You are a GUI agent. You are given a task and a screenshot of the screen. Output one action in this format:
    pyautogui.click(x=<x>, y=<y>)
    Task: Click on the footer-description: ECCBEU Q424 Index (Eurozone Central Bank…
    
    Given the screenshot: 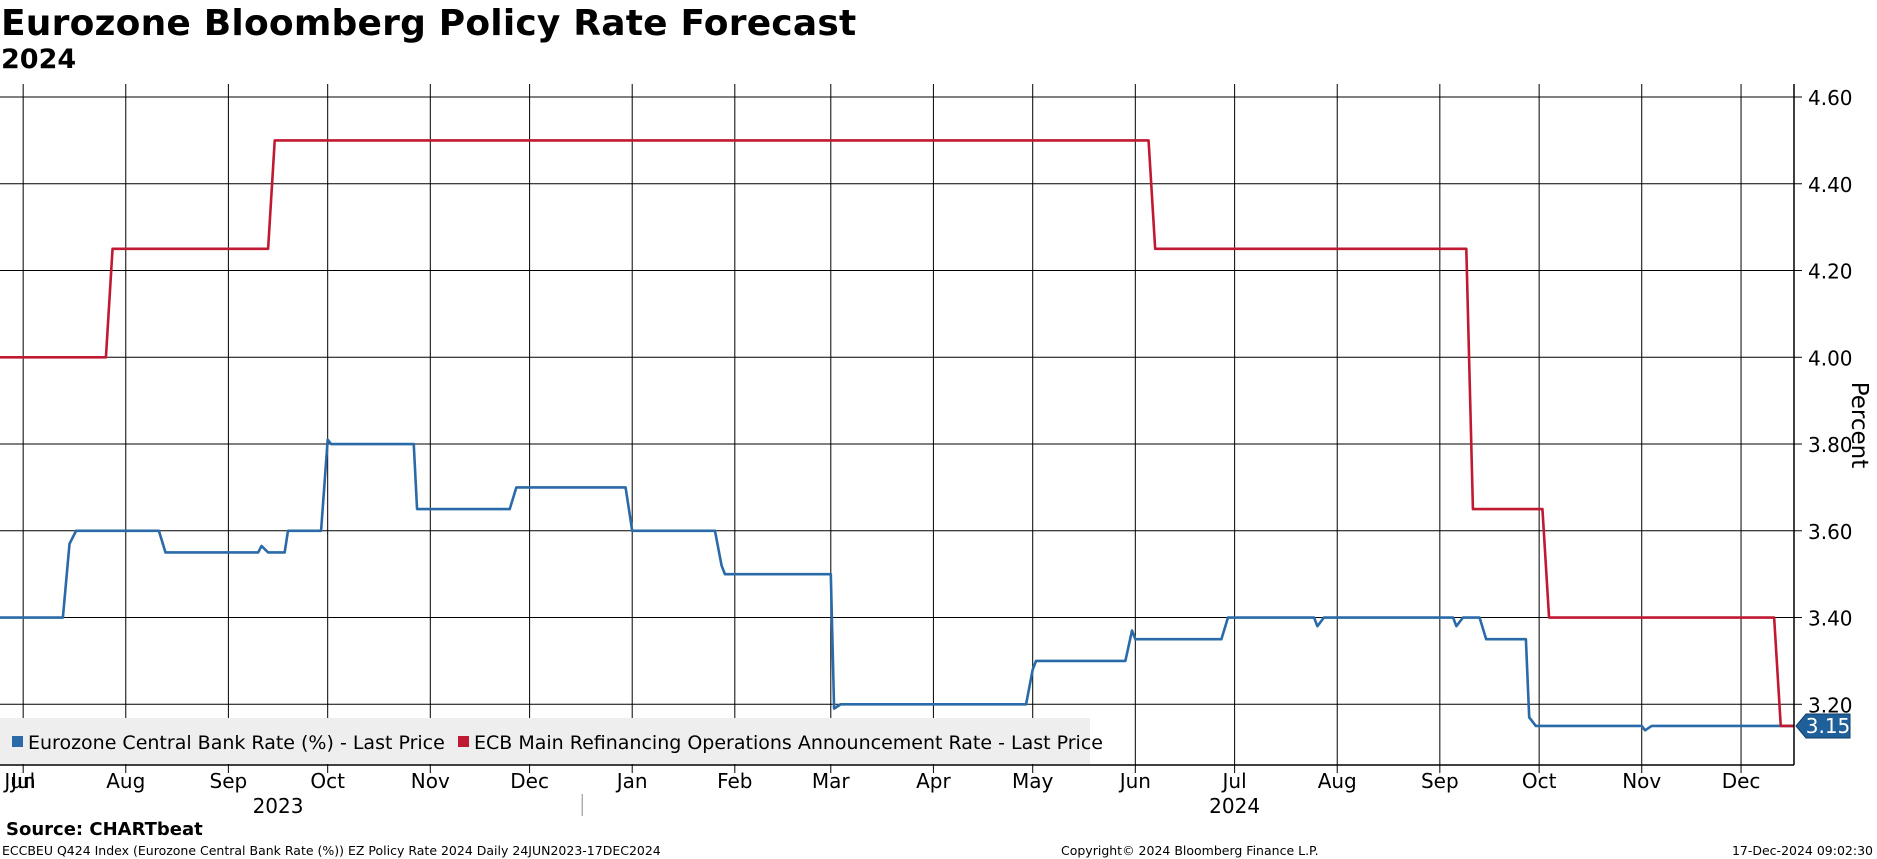 What is the action you would take?
    pyautogui.click(x=331, y=850)
    